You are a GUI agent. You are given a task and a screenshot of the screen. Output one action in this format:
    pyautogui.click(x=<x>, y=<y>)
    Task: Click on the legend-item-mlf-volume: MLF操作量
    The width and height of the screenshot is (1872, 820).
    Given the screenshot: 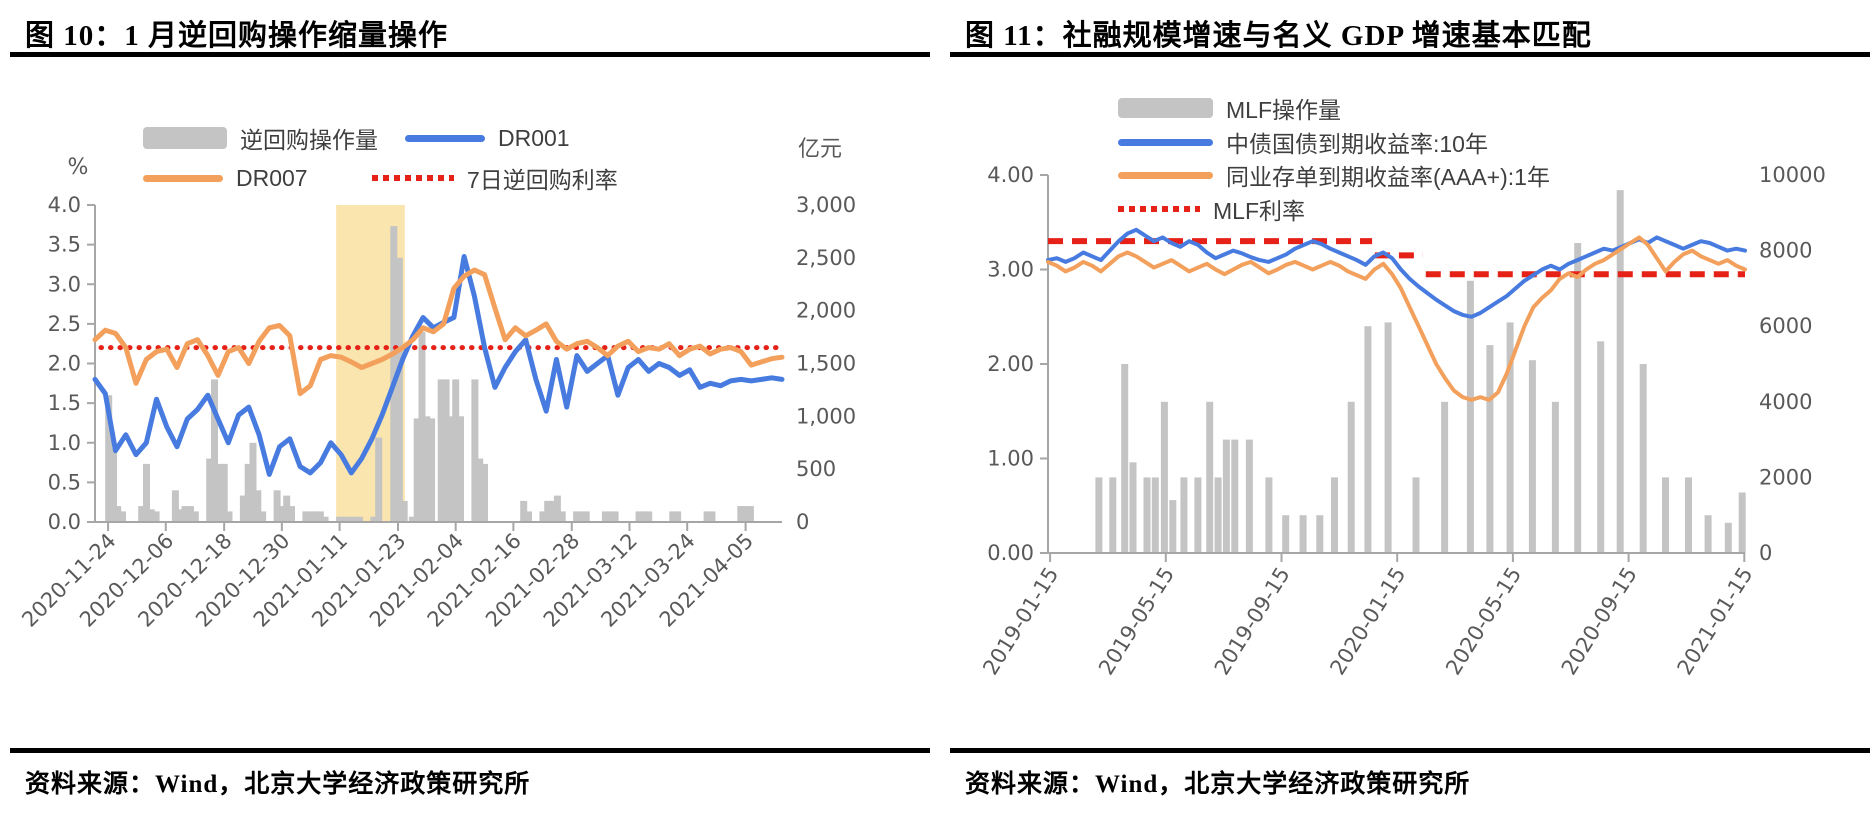 What is the action you would take?
    pyautogui.click(x=1229, y=108)
    